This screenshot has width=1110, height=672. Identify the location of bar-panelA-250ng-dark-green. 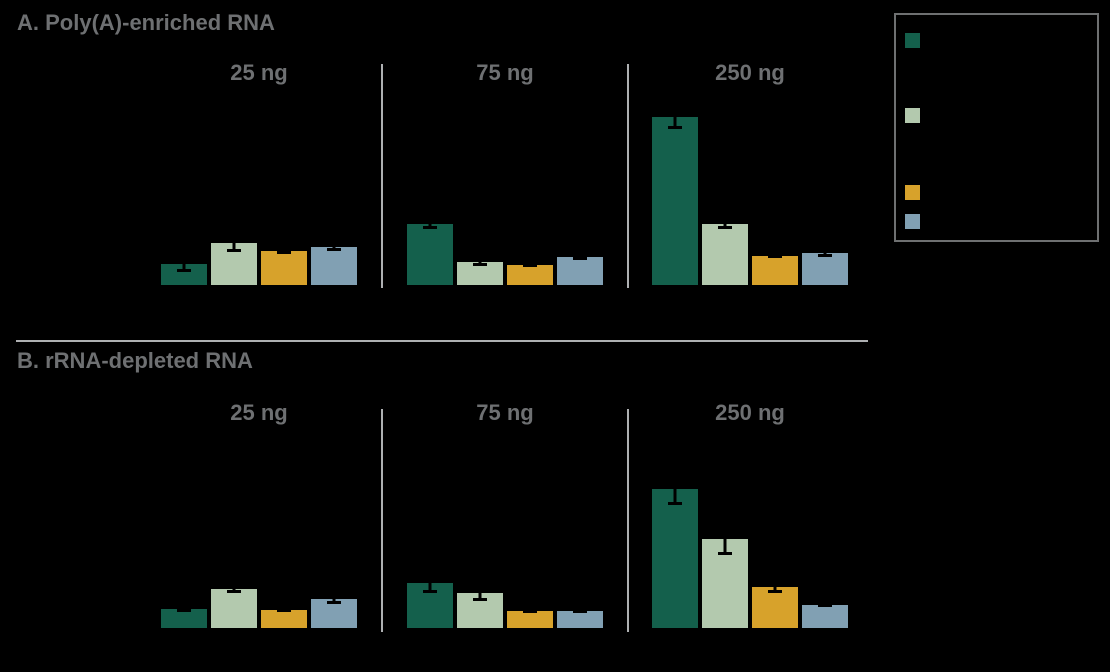
(675, 201).